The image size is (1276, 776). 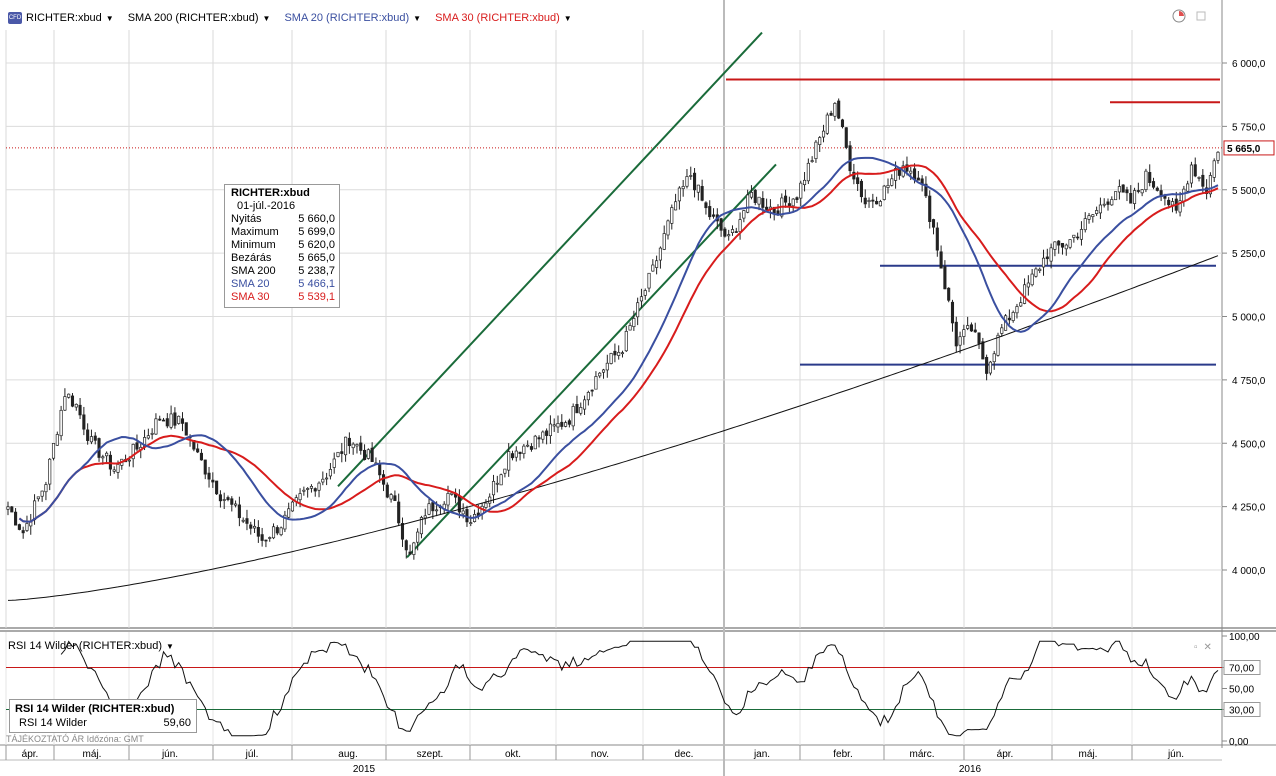 I want to click on rsi-legend: RSI 14 Wilder (RICHTER:xbud) ▼, so click(x=91, y=646).